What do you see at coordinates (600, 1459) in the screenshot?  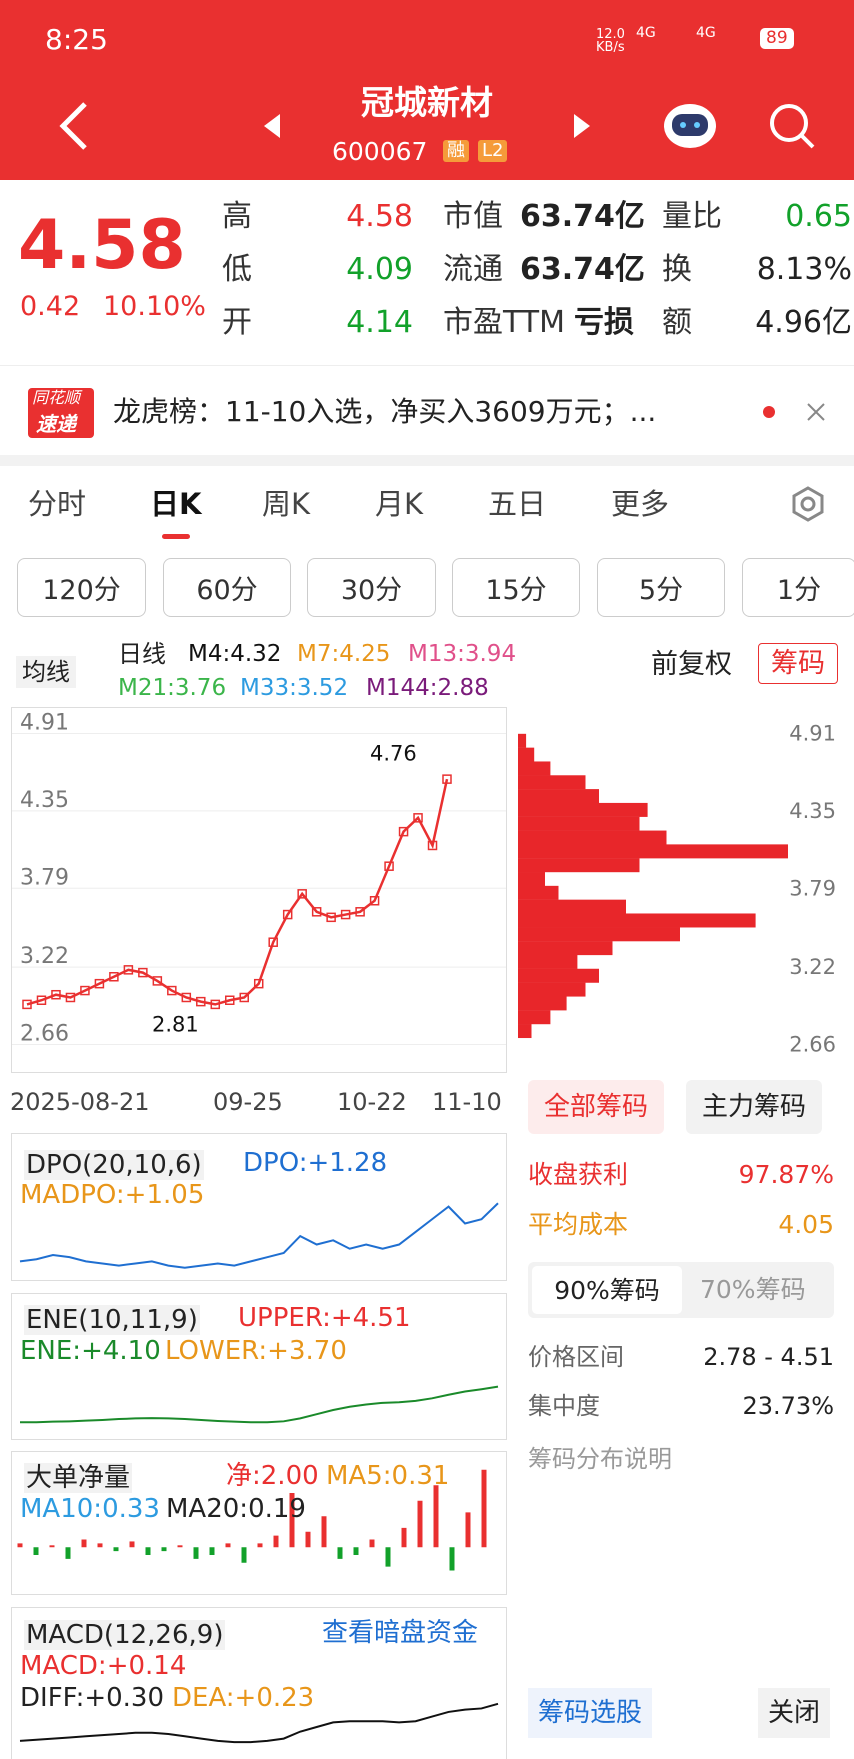 I see `help-link: 筹码分布说明` at bounding box center [600, 1459].